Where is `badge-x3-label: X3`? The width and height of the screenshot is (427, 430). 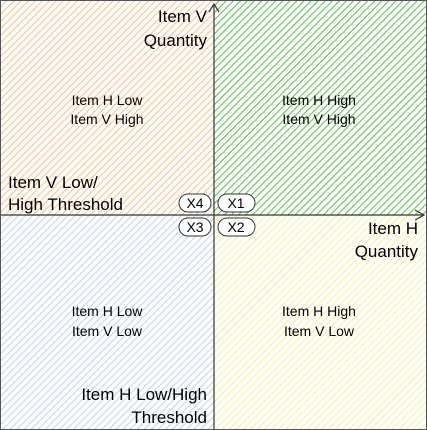 badge-x3-label: X3 is located at coordinates (194, 227).